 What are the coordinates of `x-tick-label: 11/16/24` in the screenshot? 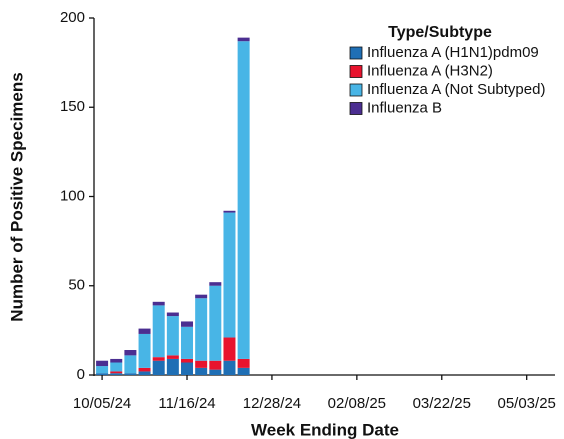 It's located at (186, 403).